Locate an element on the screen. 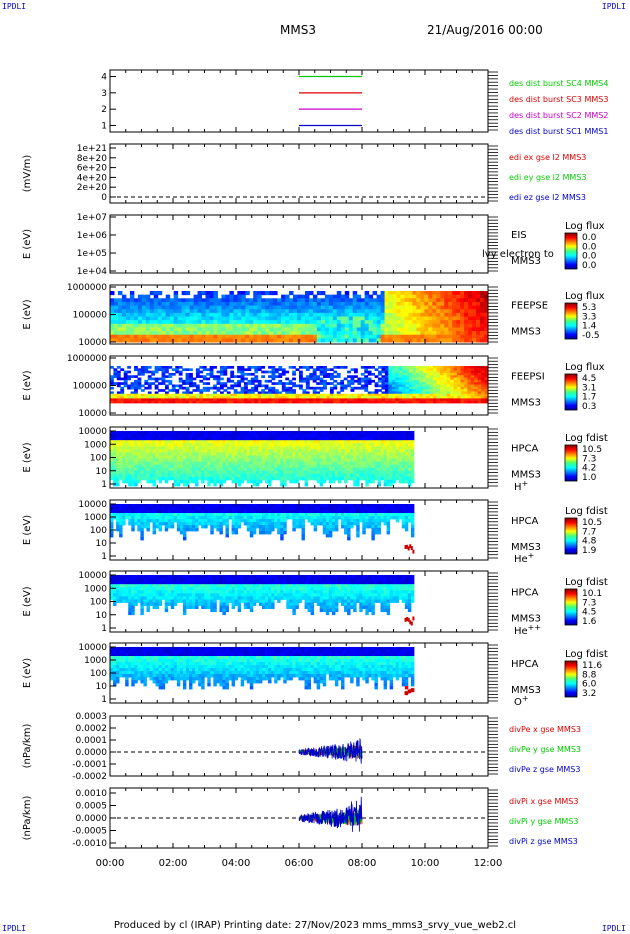 The height and width of the screenshot is (934, 630). colorbar-tick-label: 7.3 is located at coordinates (589, 459).